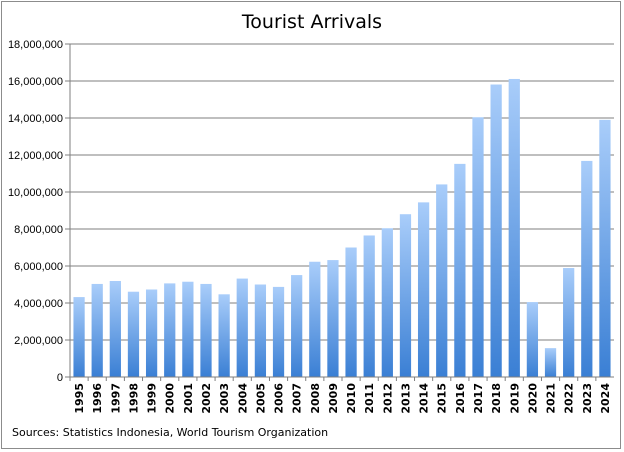 The image size is (624, 452). Describe the element at coordinates (206, 330) in the screenshot. I see `bar-2002` at that location.